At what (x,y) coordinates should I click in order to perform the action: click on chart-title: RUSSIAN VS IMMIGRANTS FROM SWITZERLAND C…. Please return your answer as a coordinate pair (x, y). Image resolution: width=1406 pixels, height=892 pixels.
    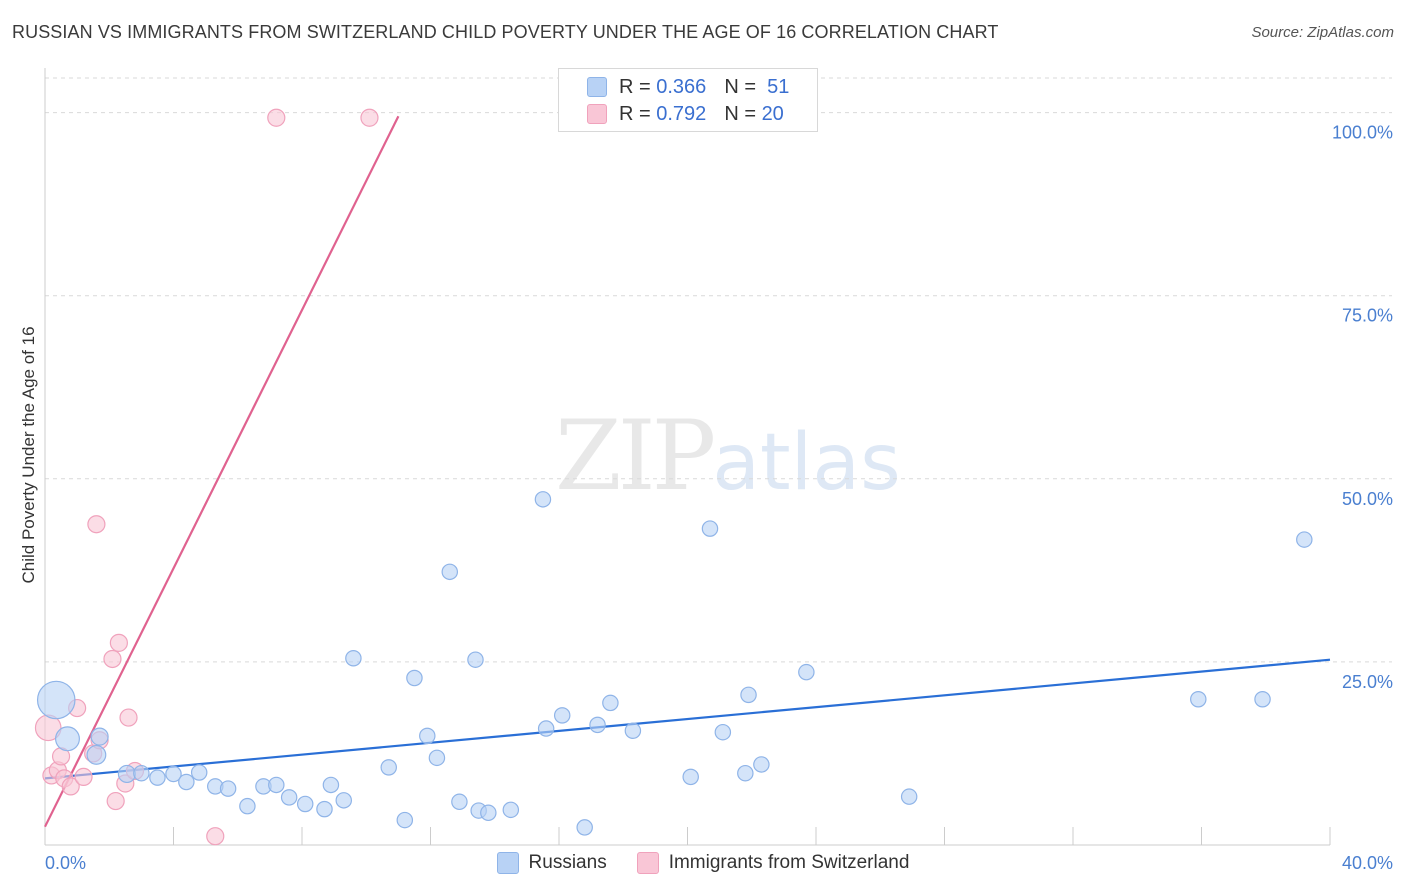
    Looking at the image, I should click on (505, 32).